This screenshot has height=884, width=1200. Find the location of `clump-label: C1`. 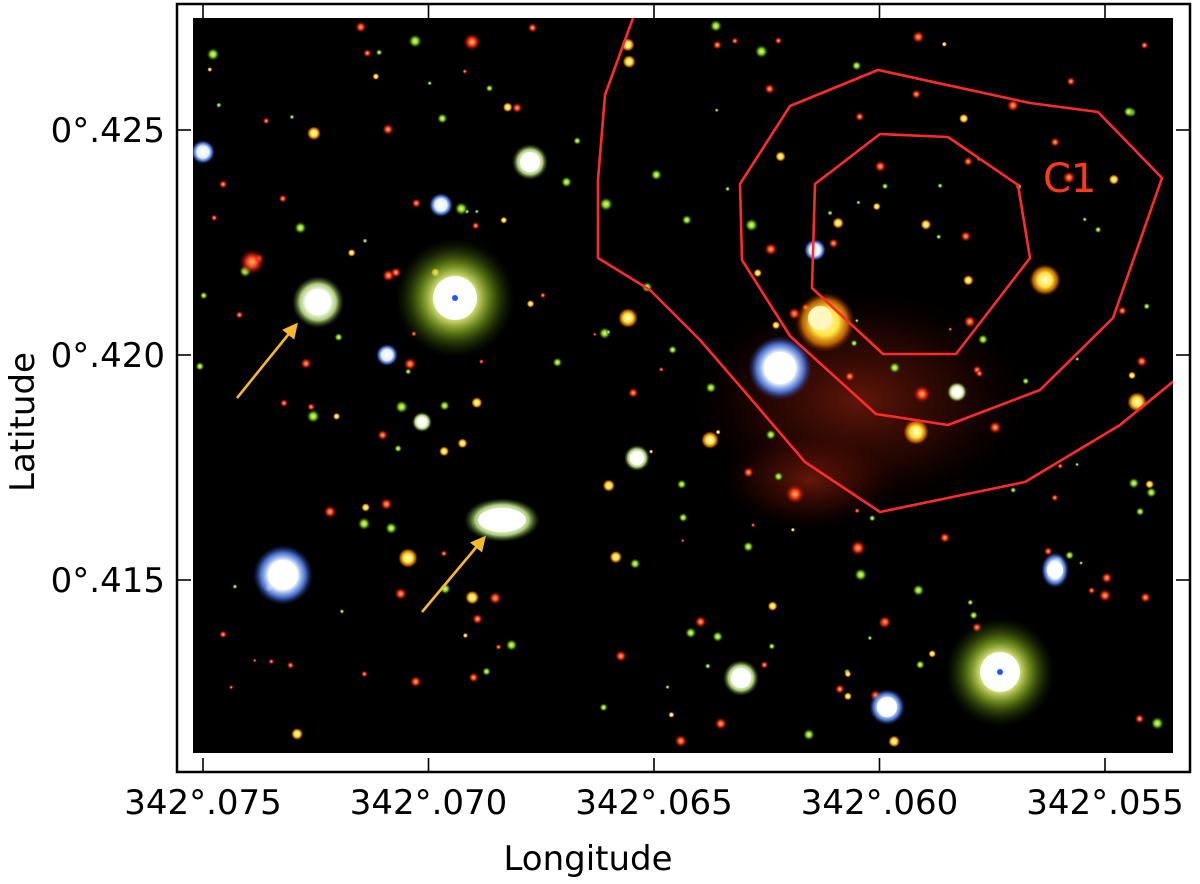

clump-label: C1 is located at coordinates (1069, 179).